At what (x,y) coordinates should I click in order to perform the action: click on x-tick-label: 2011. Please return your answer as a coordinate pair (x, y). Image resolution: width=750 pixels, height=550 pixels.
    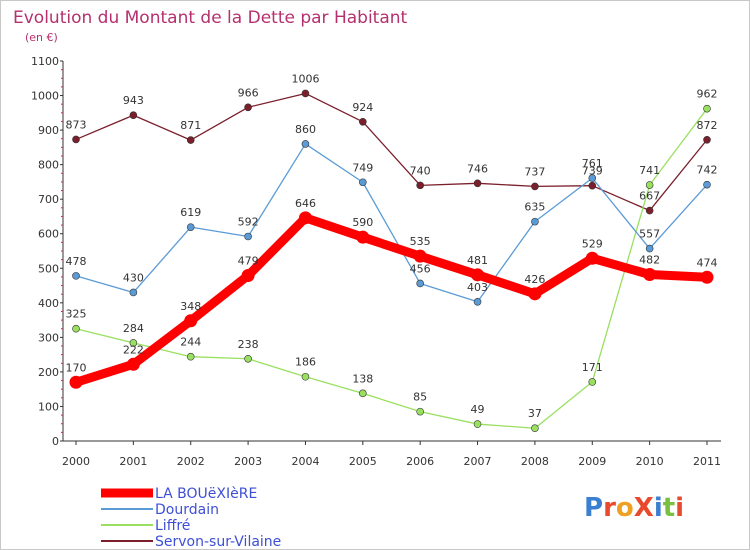
    Looking at the image, I should click on (707, 461).